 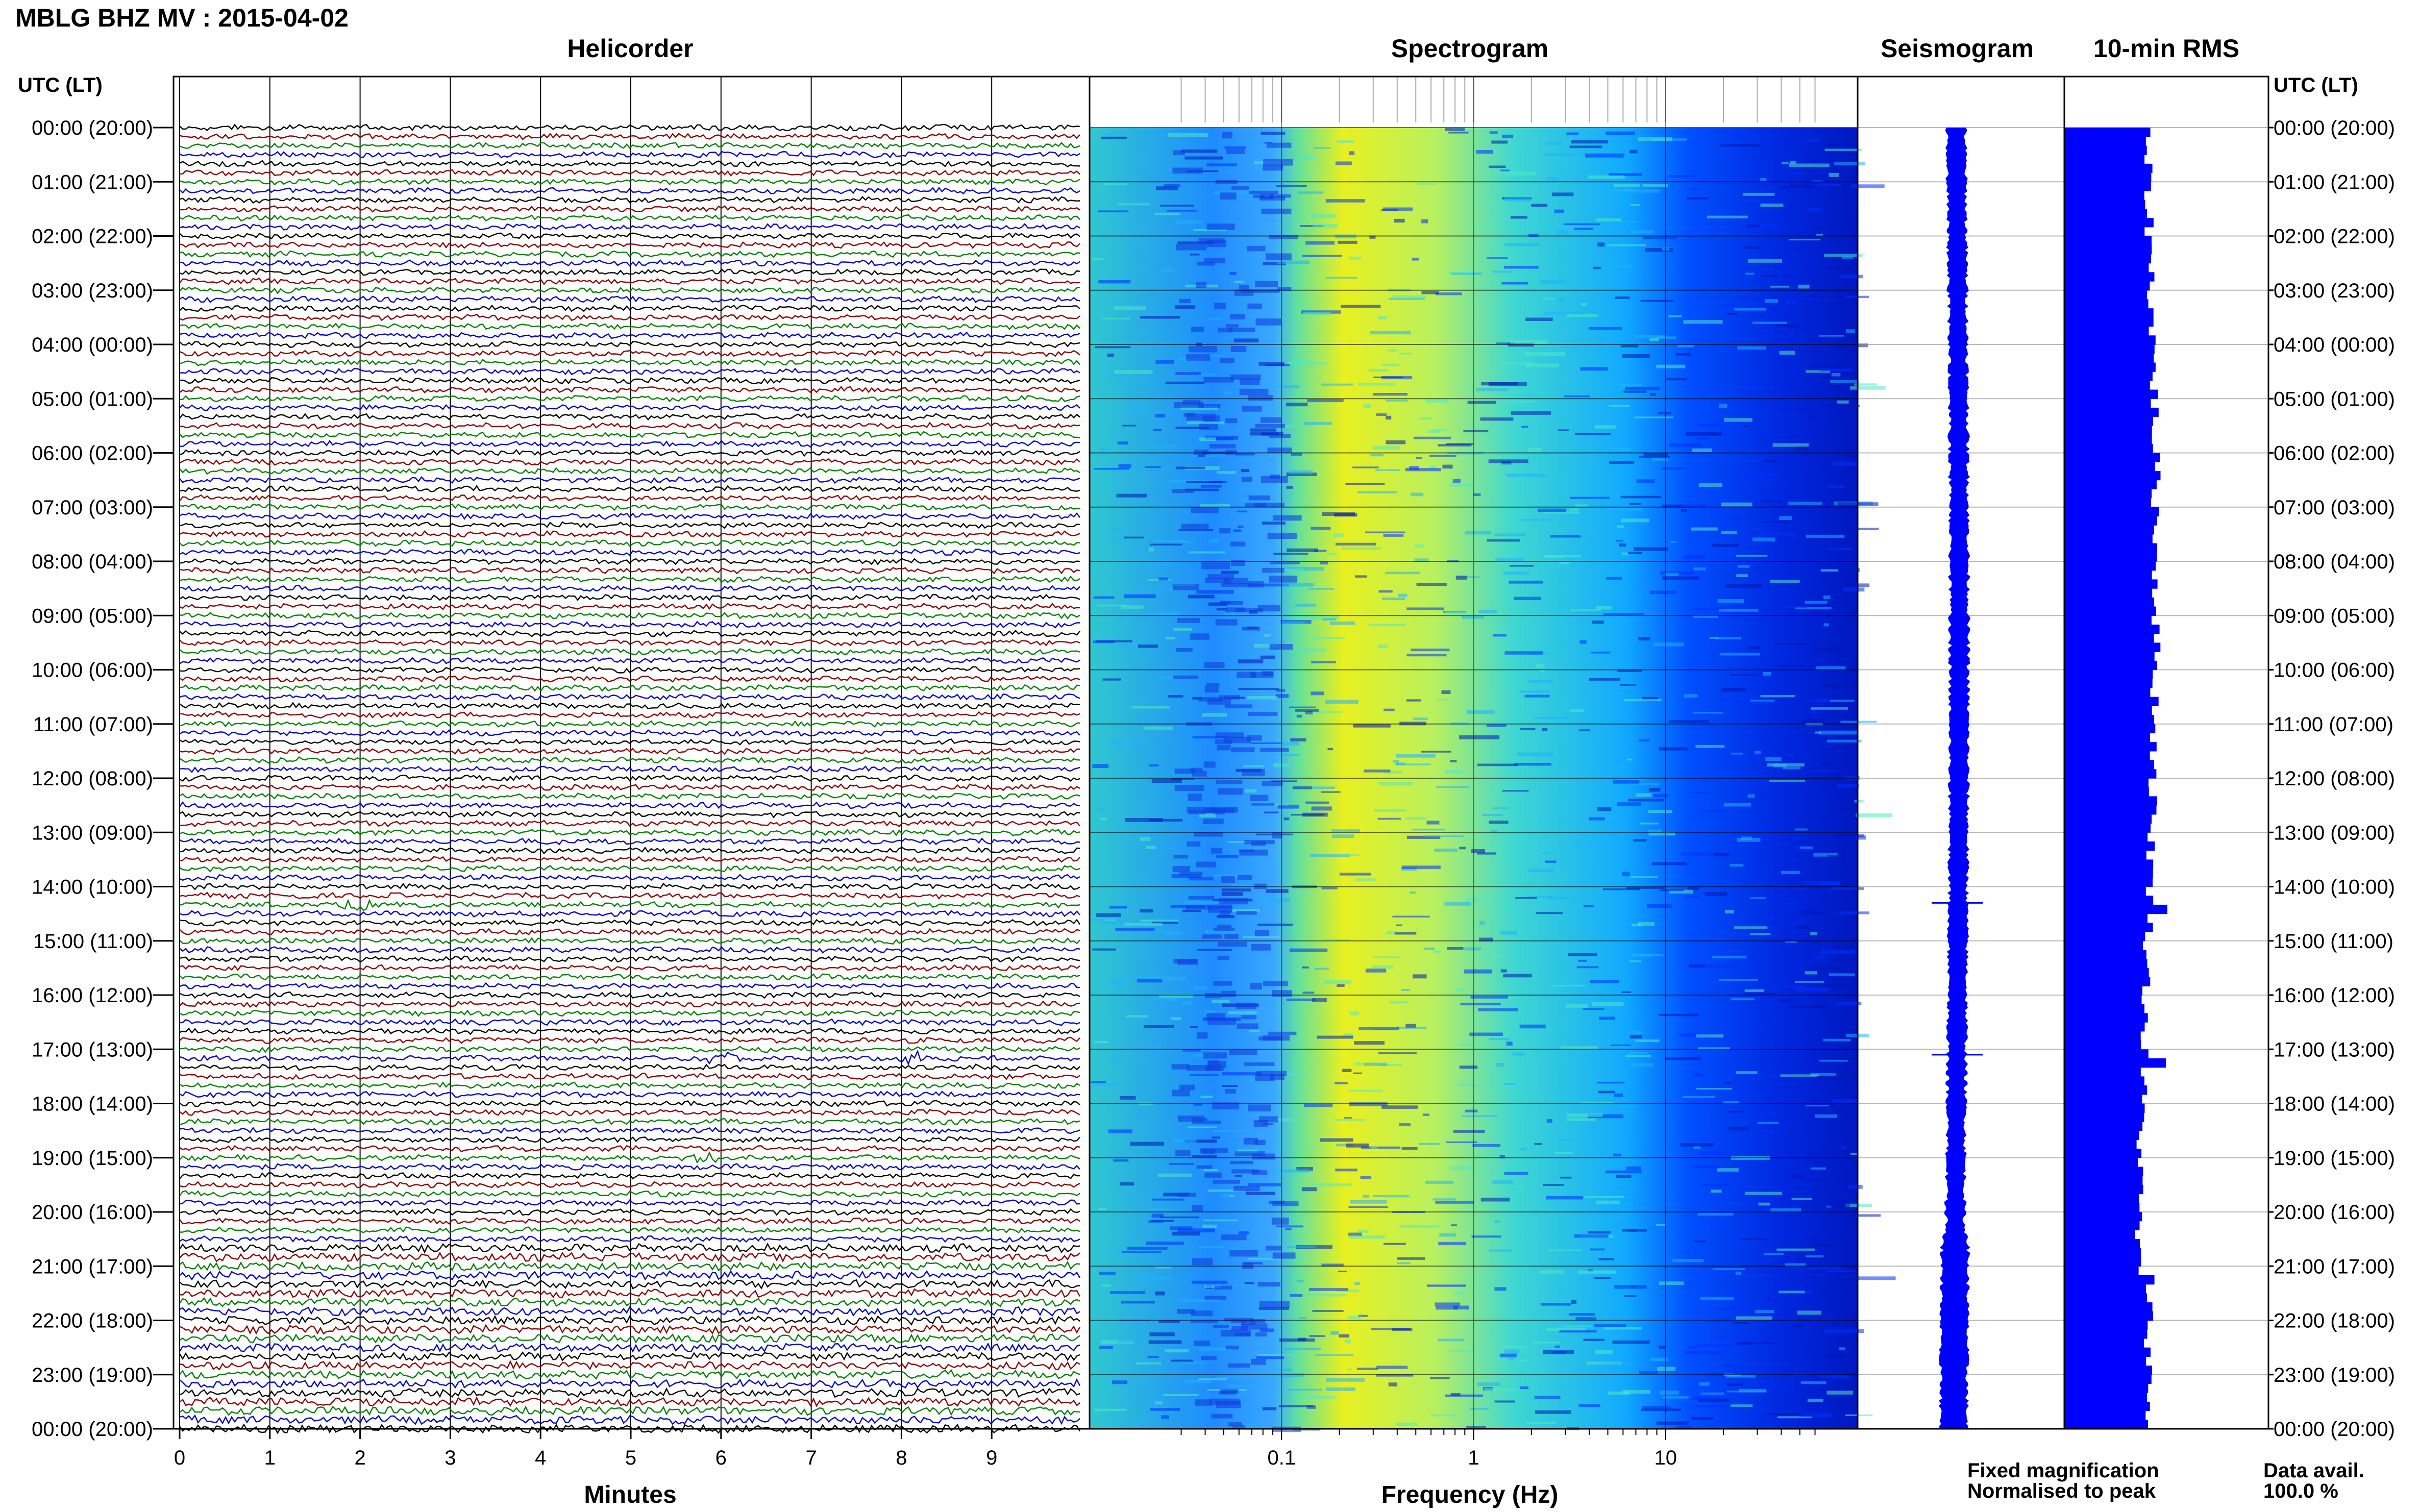 I want to click on row-label-left: 06:00 (02:00), so click(x=92, y=453).